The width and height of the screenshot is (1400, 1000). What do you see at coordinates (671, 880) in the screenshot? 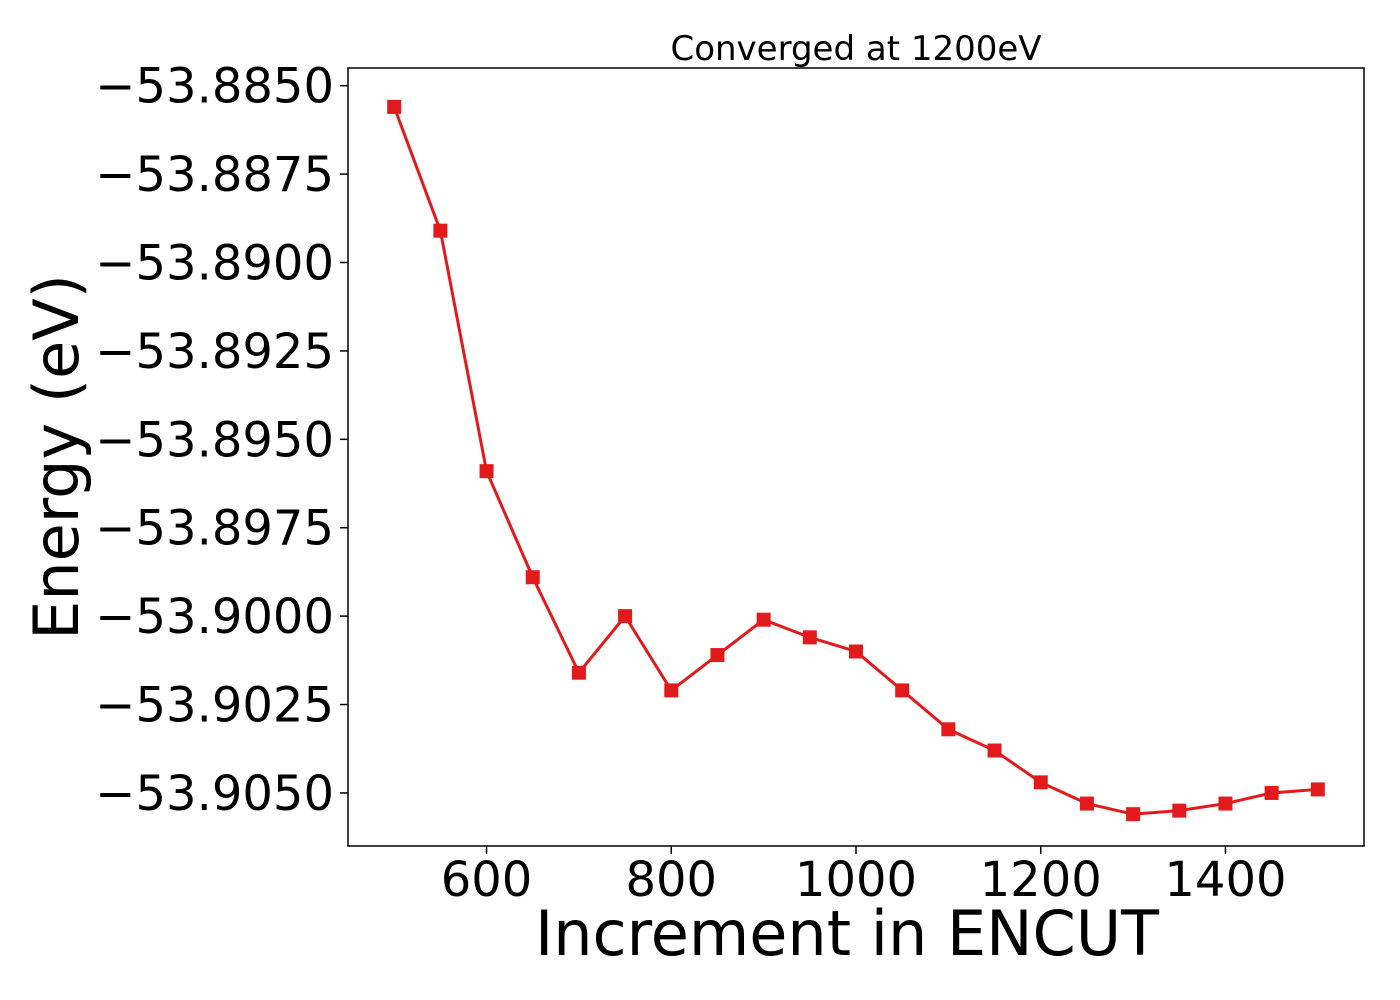
I see `x-tick-label: 800` at bounding box center [671, 880].